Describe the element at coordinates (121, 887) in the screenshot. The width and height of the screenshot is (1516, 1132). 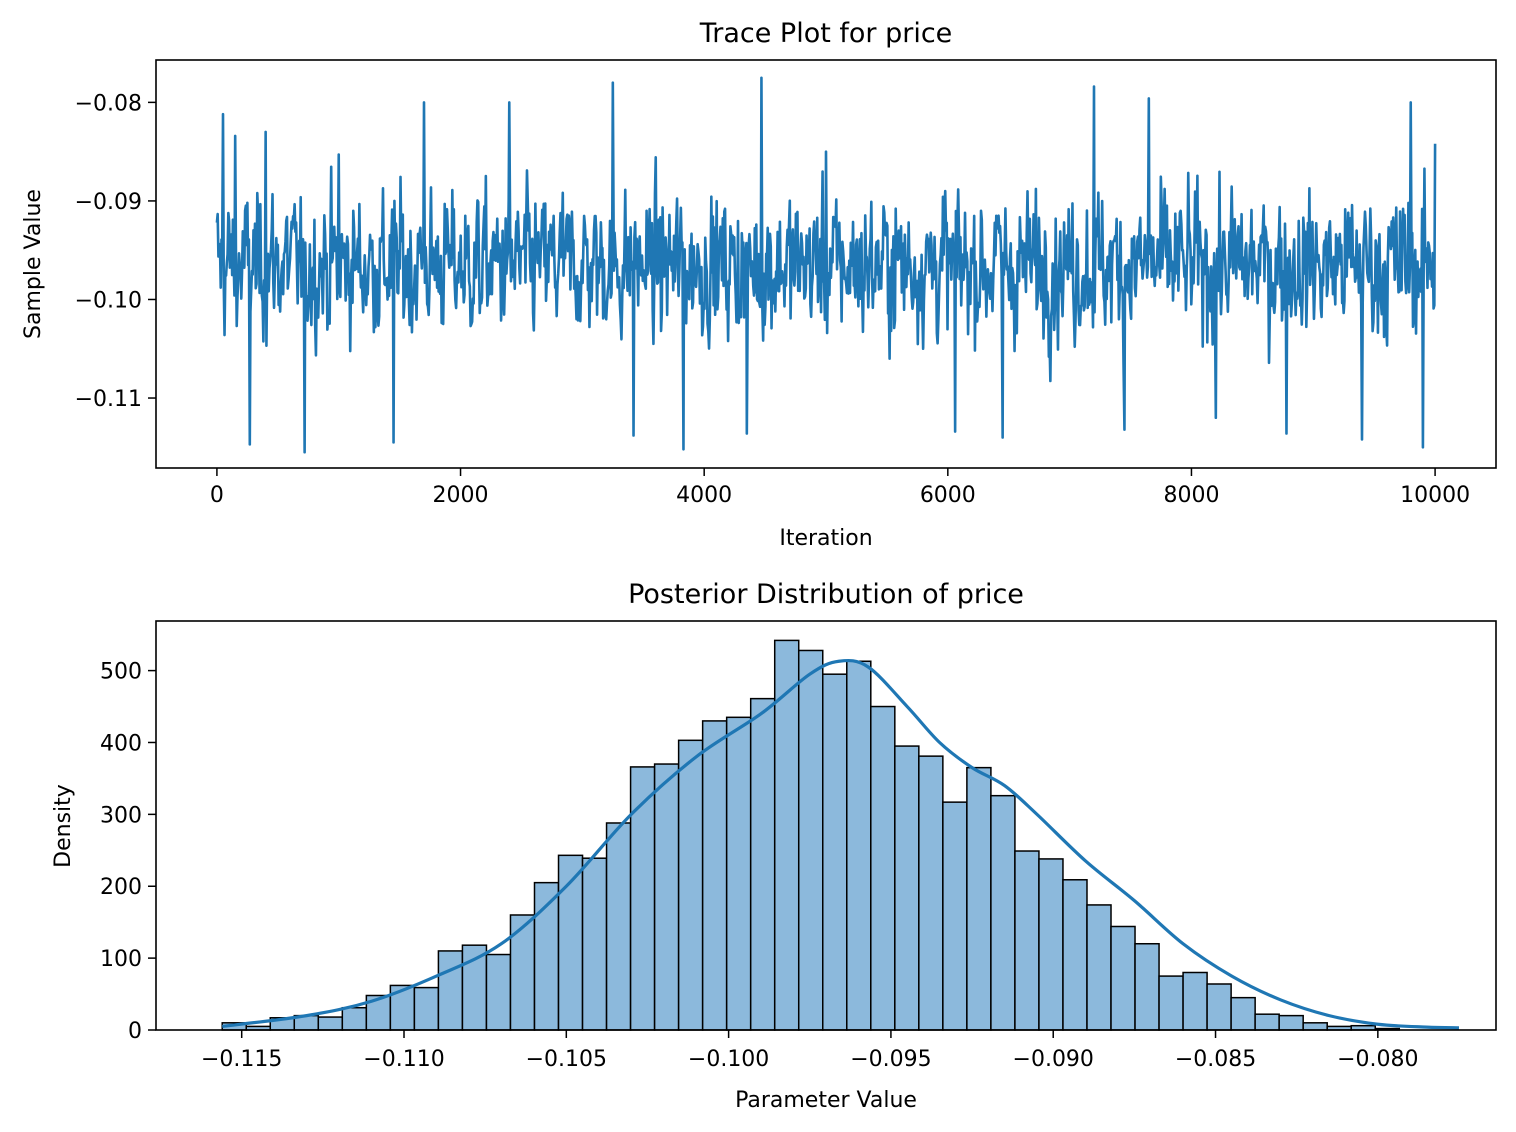
I see `posterior-y-tick-label: 200` at that location.